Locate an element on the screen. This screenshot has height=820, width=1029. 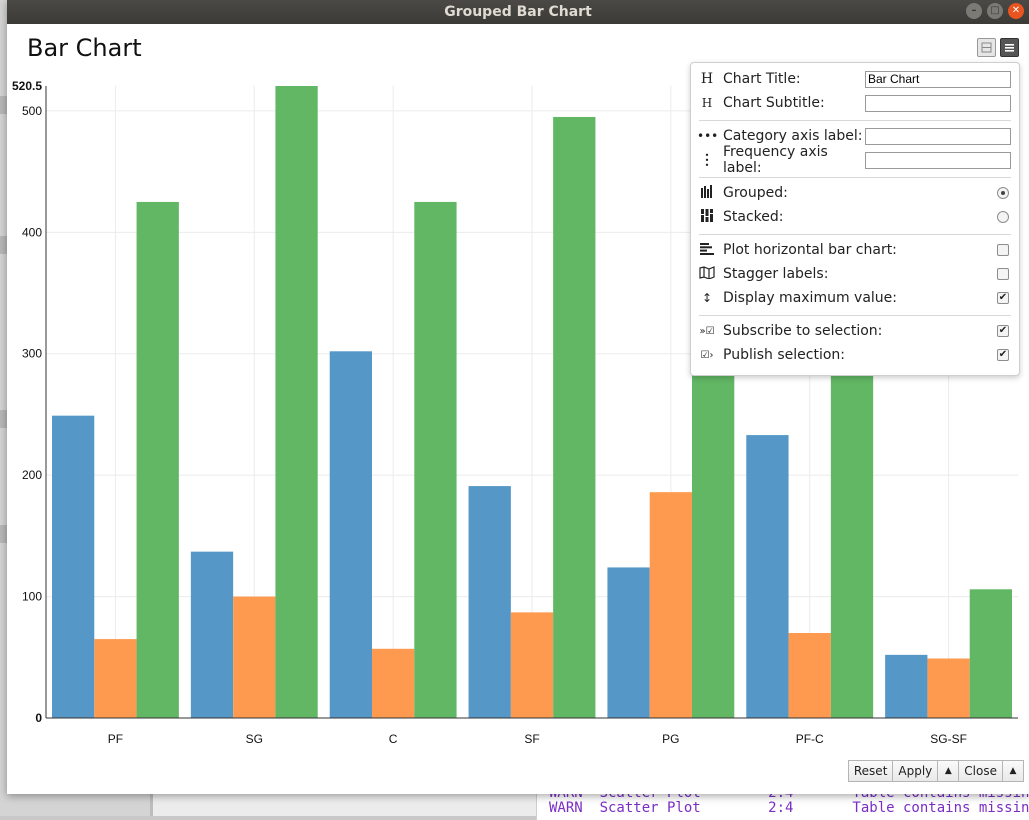
options-menu-icon is located at coordinates (1009, 47).